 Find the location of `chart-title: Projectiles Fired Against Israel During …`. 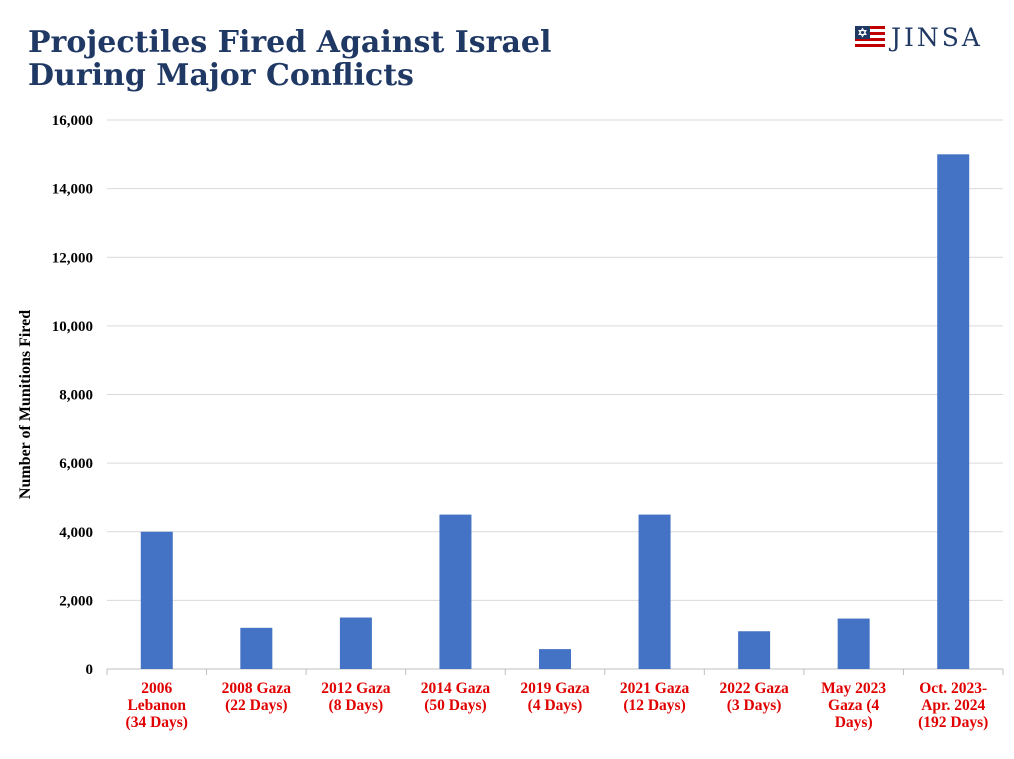

chart-title: Projectiles Fired Against Israel During … is located at coordinates (289, 59).